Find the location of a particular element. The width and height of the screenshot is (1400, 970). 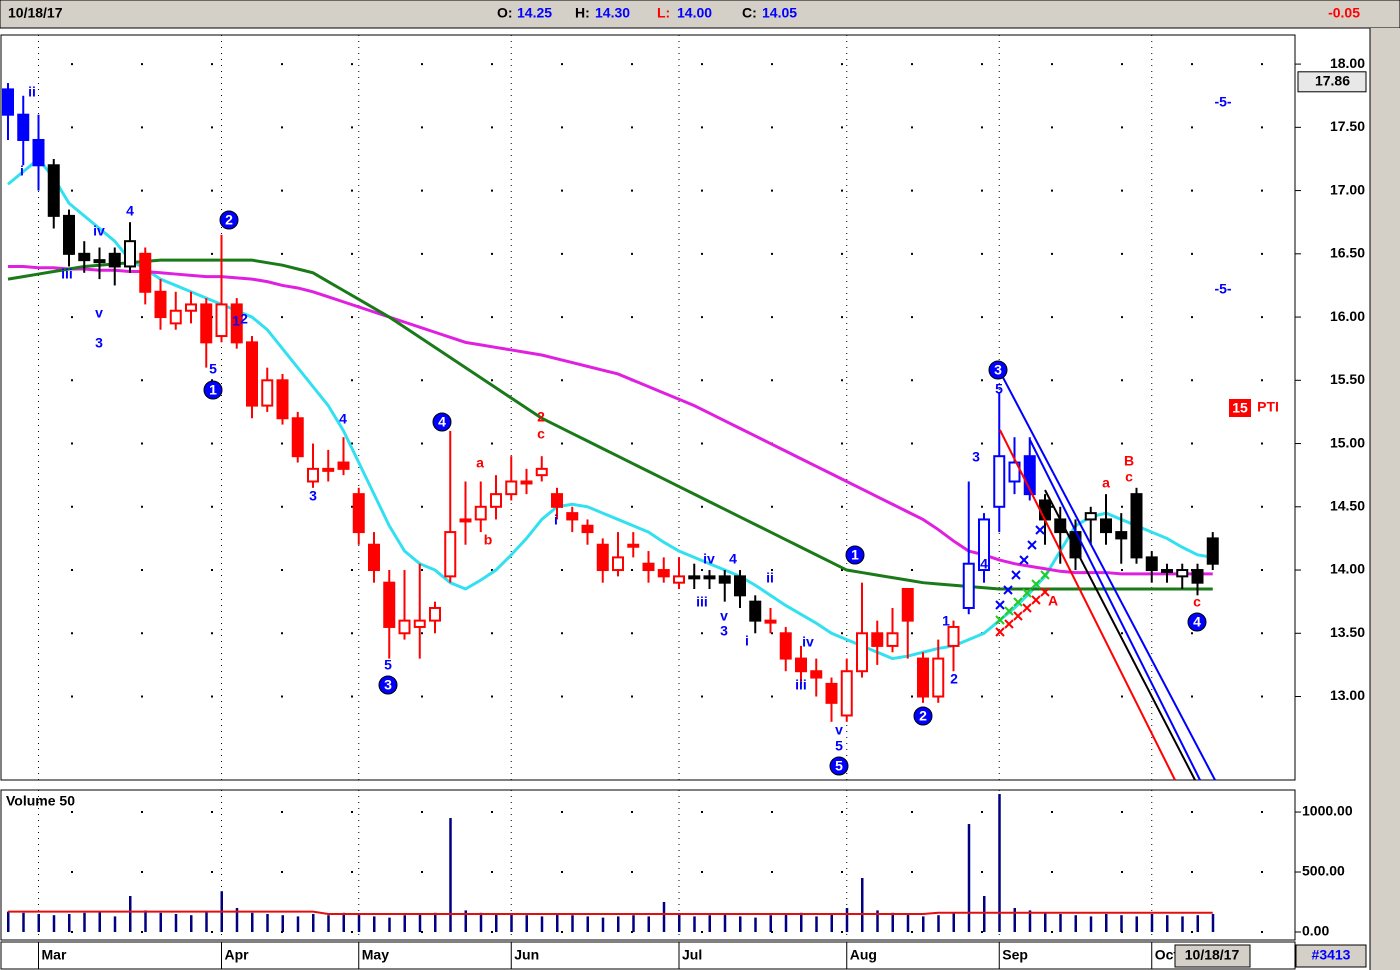

x-tick-label: Aug is located at coordinates (863, 955).